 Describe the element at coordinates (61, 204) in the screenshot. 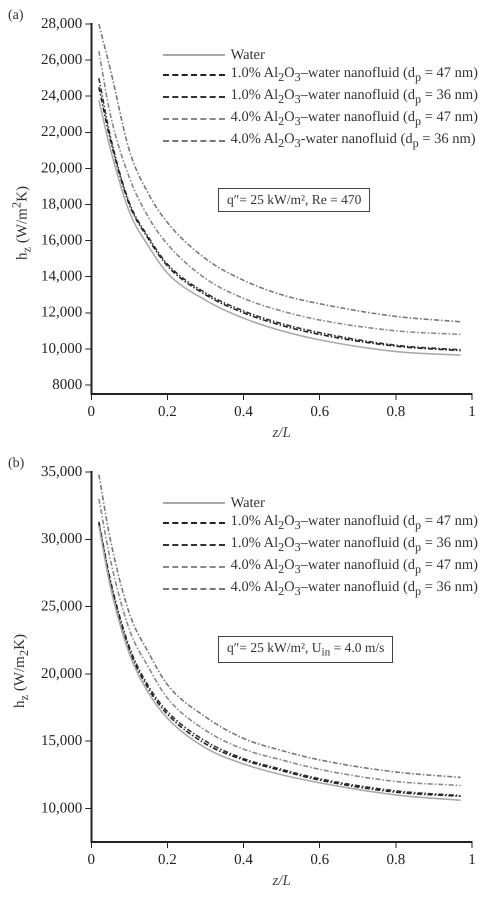

I see `y-tick-label: 18,000` at that location.